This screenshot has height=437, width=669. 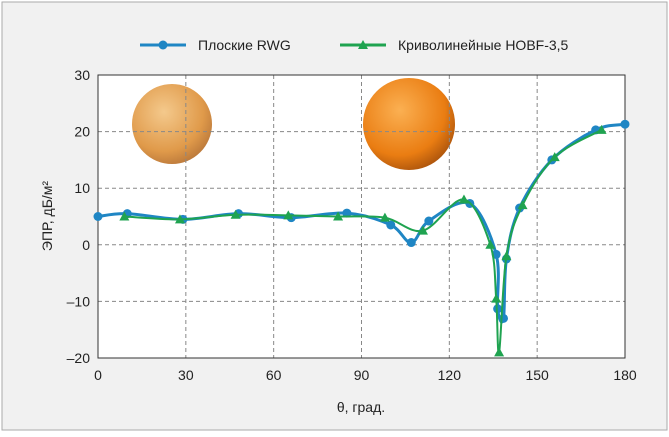 I want to click on x-tick-label: 60, so click(x=274, y=375).